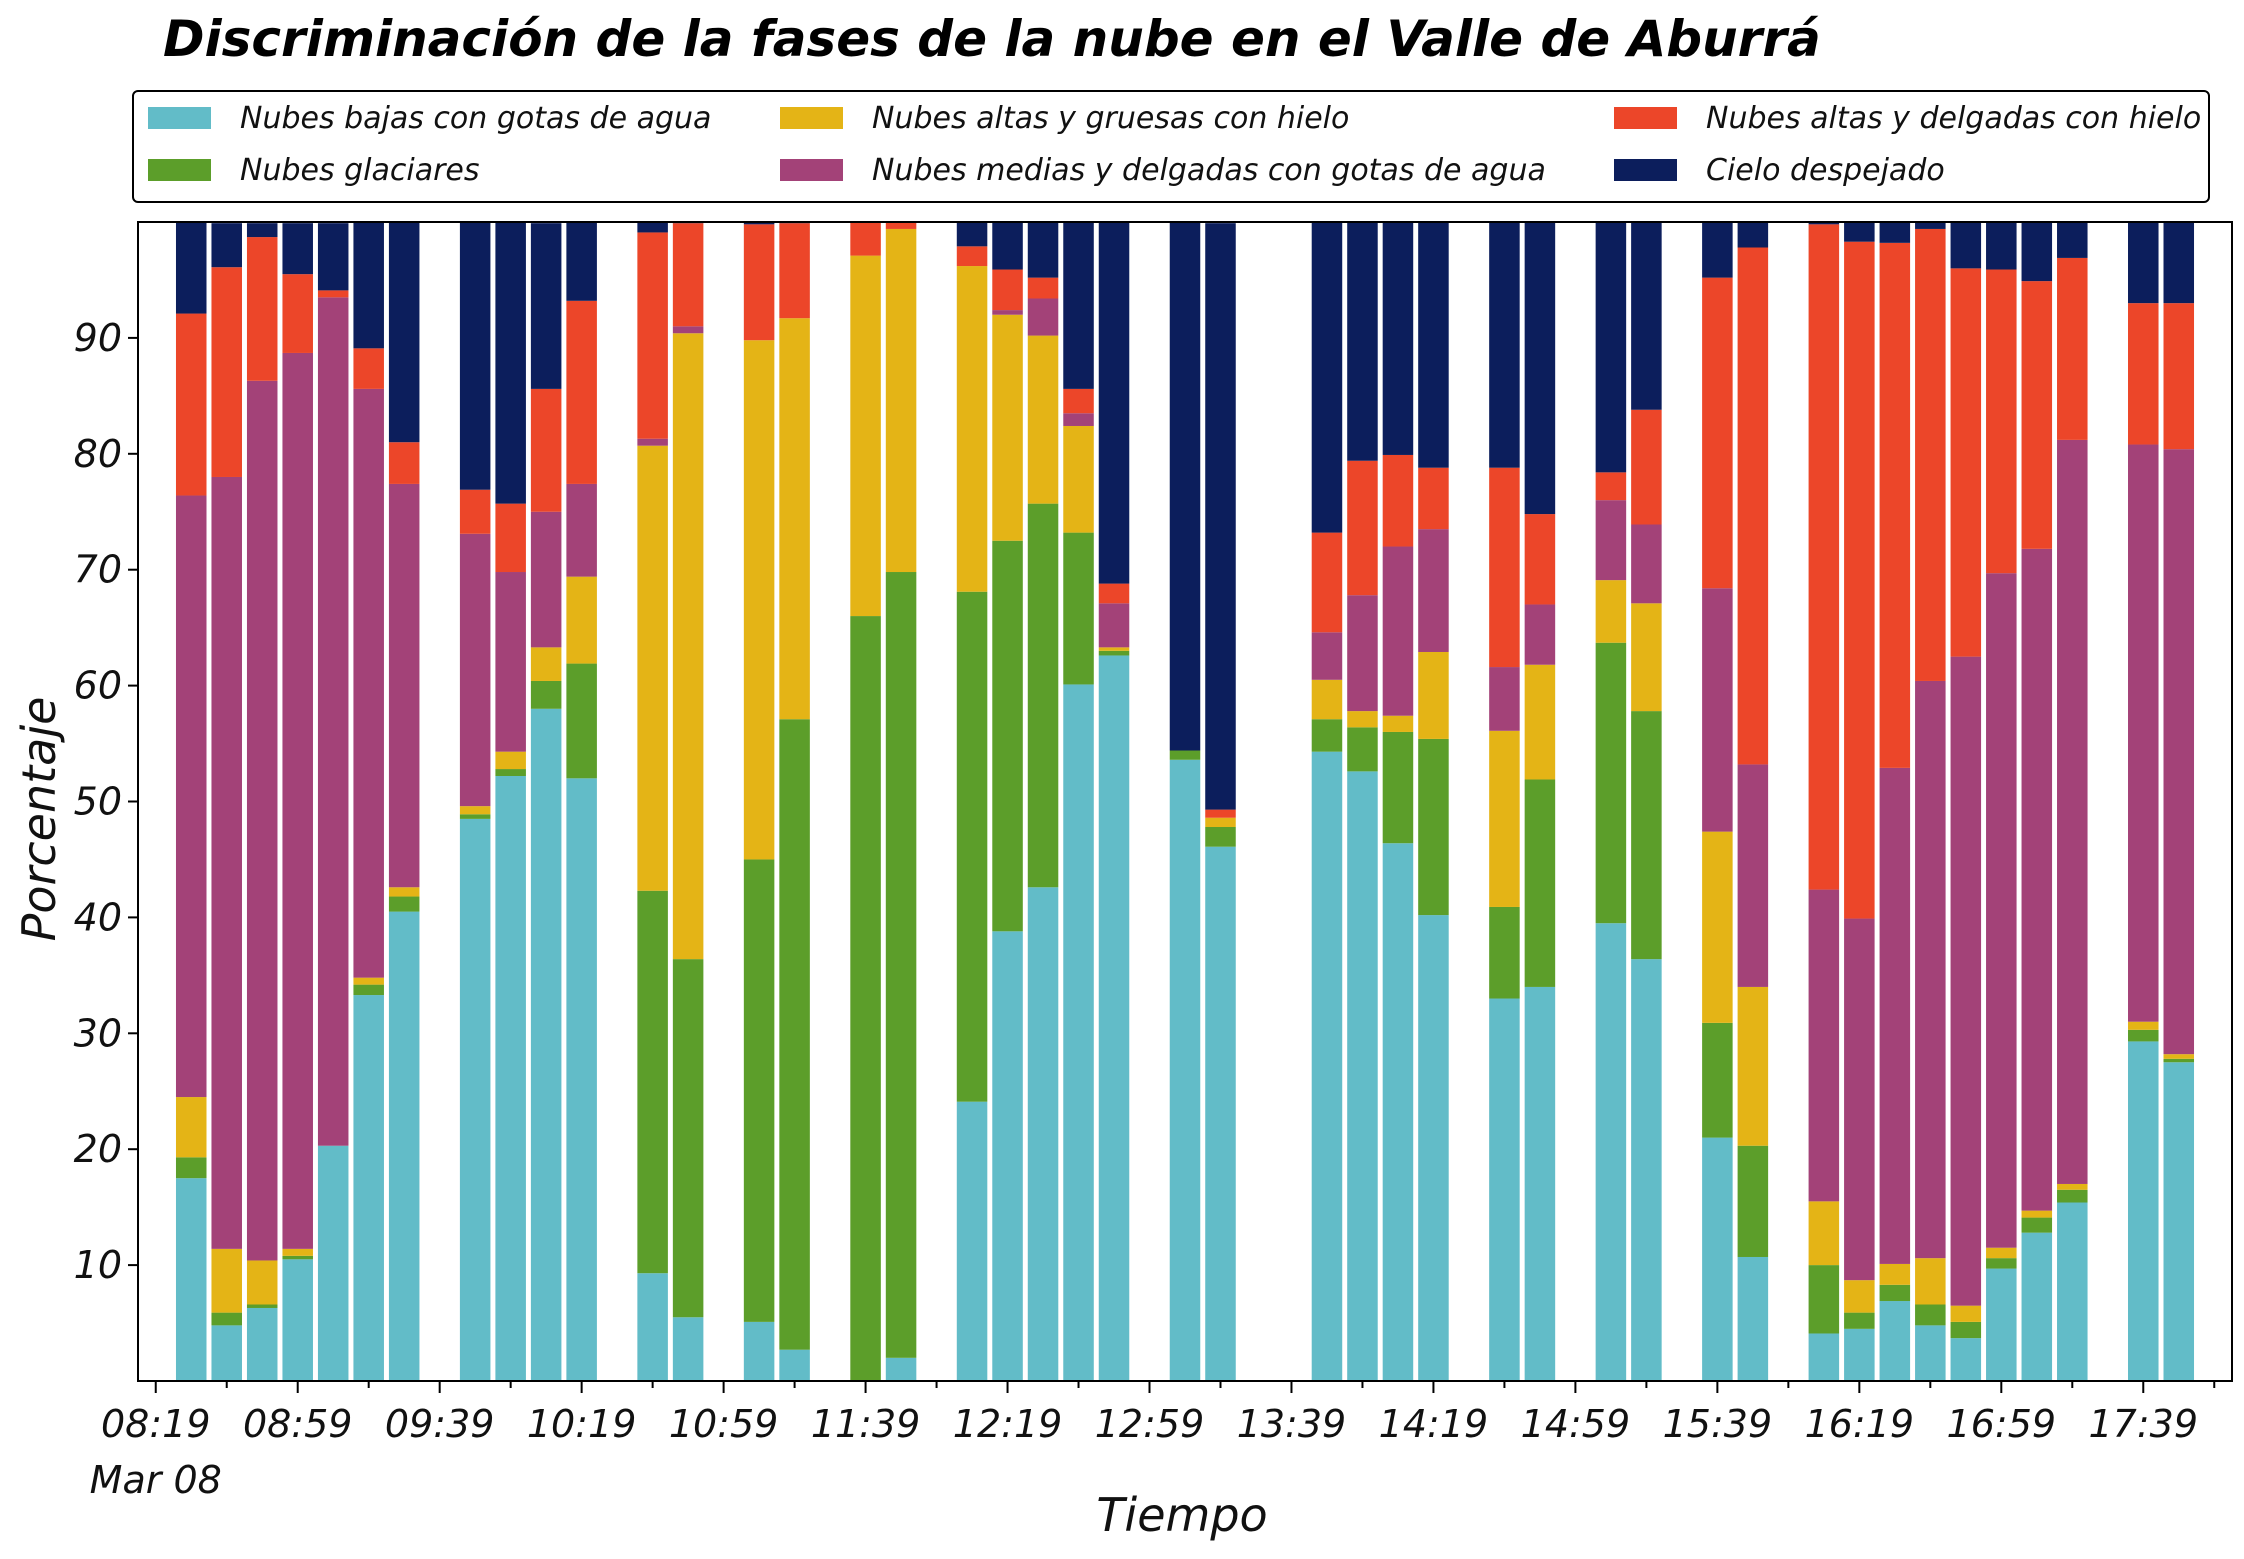 This screenshot has width=2244, height=1559. What do you see at coordinates (866, 1424) in the screenshot?
I see `x-tick-label: 11:39` at bounding box center [866, 1424].